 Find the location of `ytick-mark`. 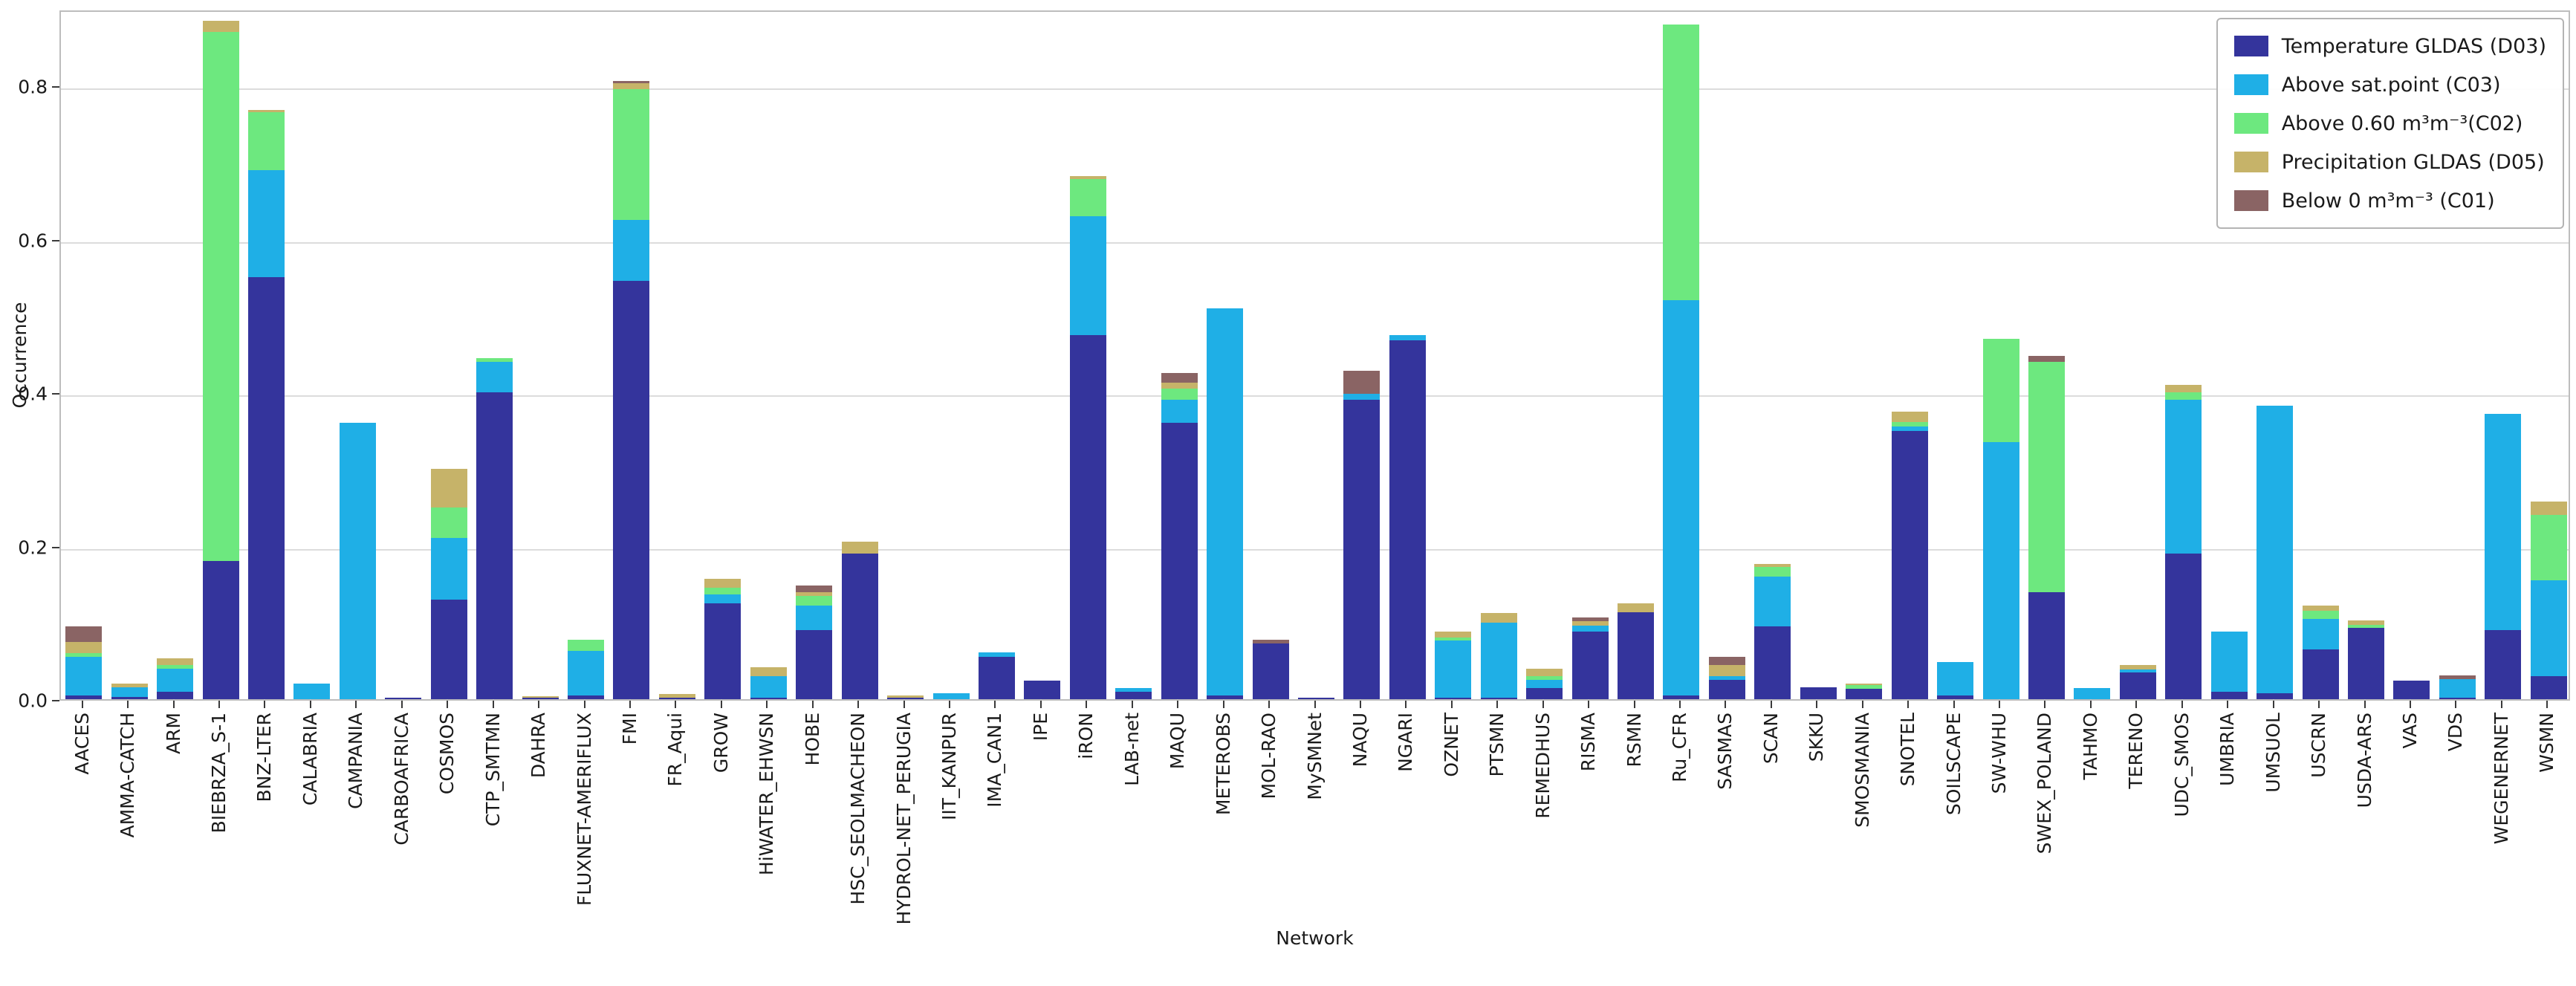

ytick-mark is located at coordinates (55, 394).